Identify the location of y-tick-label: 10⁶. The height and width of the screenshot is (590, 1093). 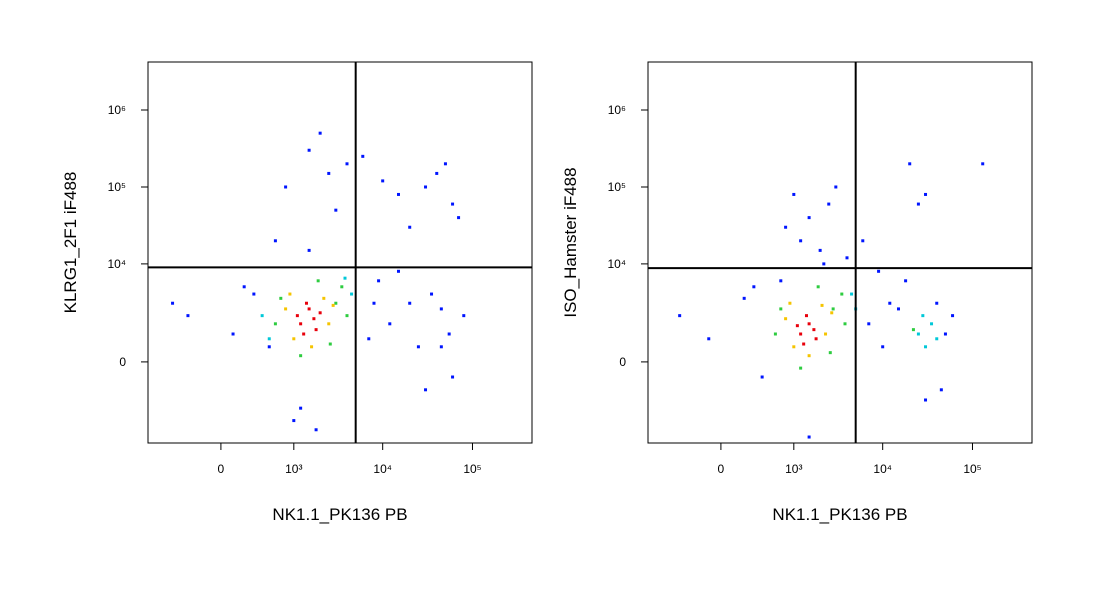
(117, 110).